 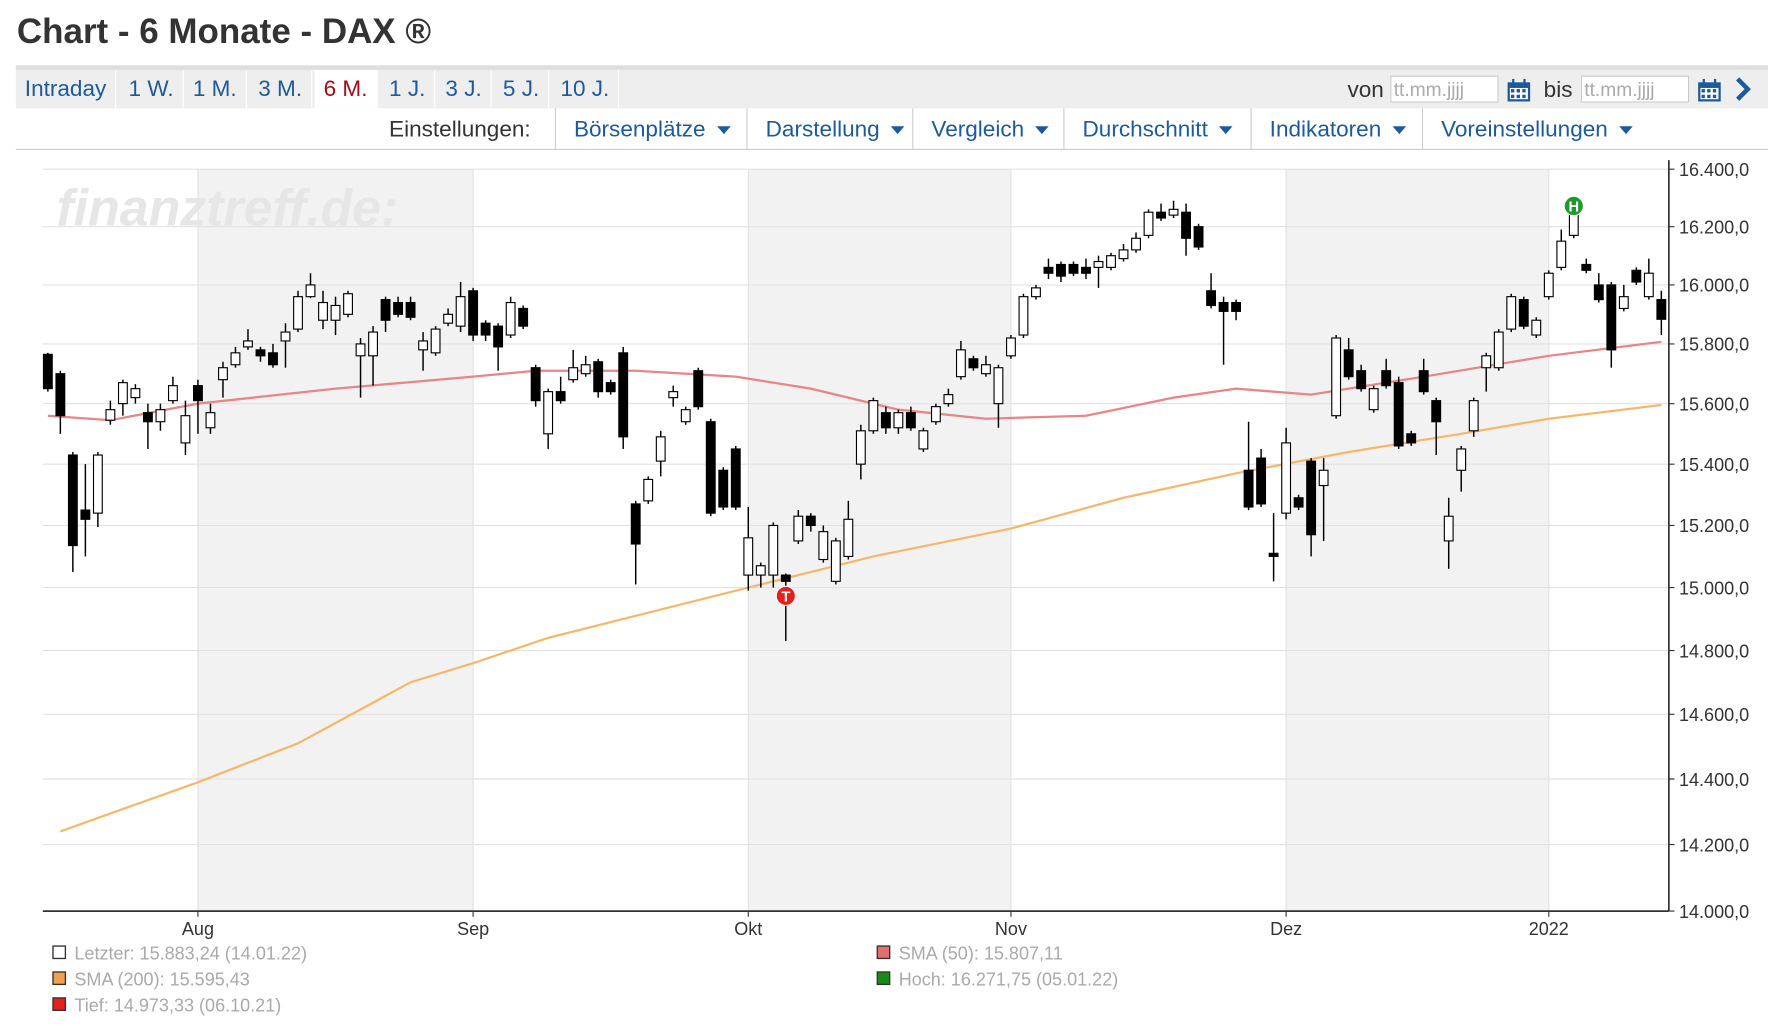 What do you see at coordinates (522, 89) in the screenshot?
I see `period-tab: 5 J.` at bounding box center [522, 89].